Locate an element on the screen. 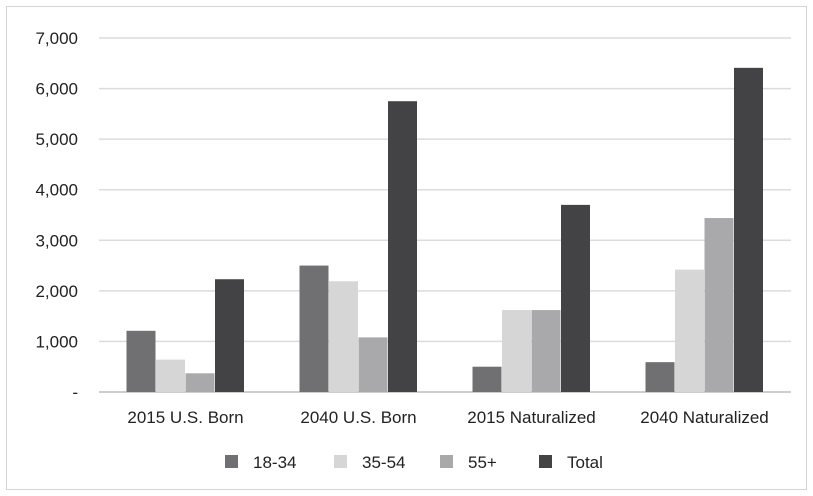 The width and height of the screenshot is (813, 496). y-tick-label: 6,000 is located at coordinates (56, 89).